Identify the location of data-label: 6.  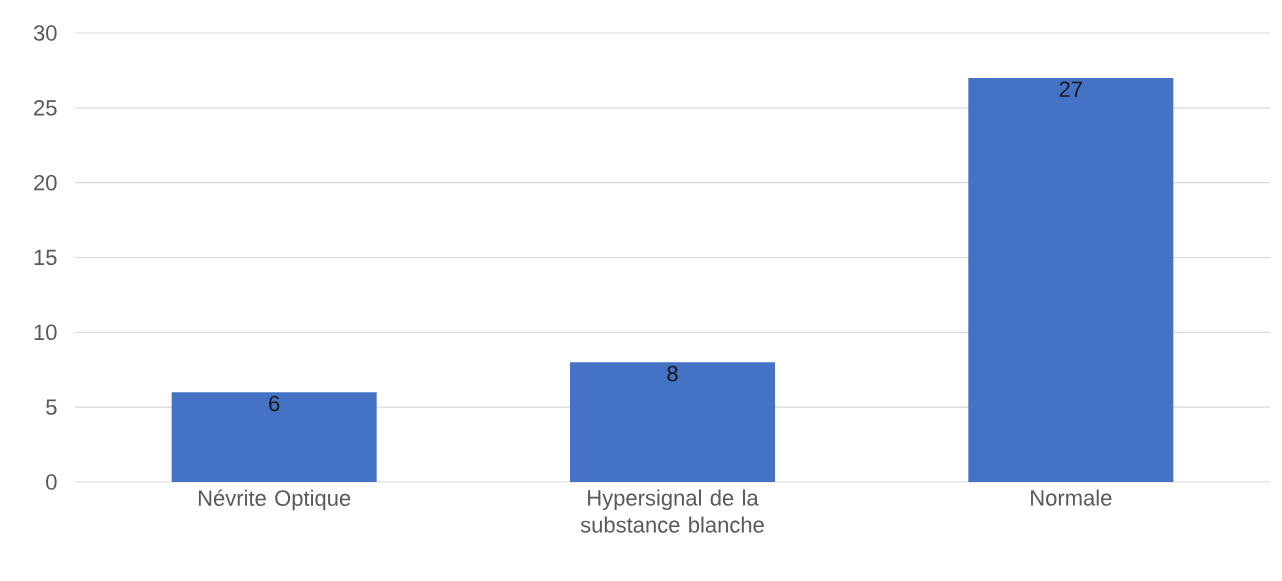
(274, 403).